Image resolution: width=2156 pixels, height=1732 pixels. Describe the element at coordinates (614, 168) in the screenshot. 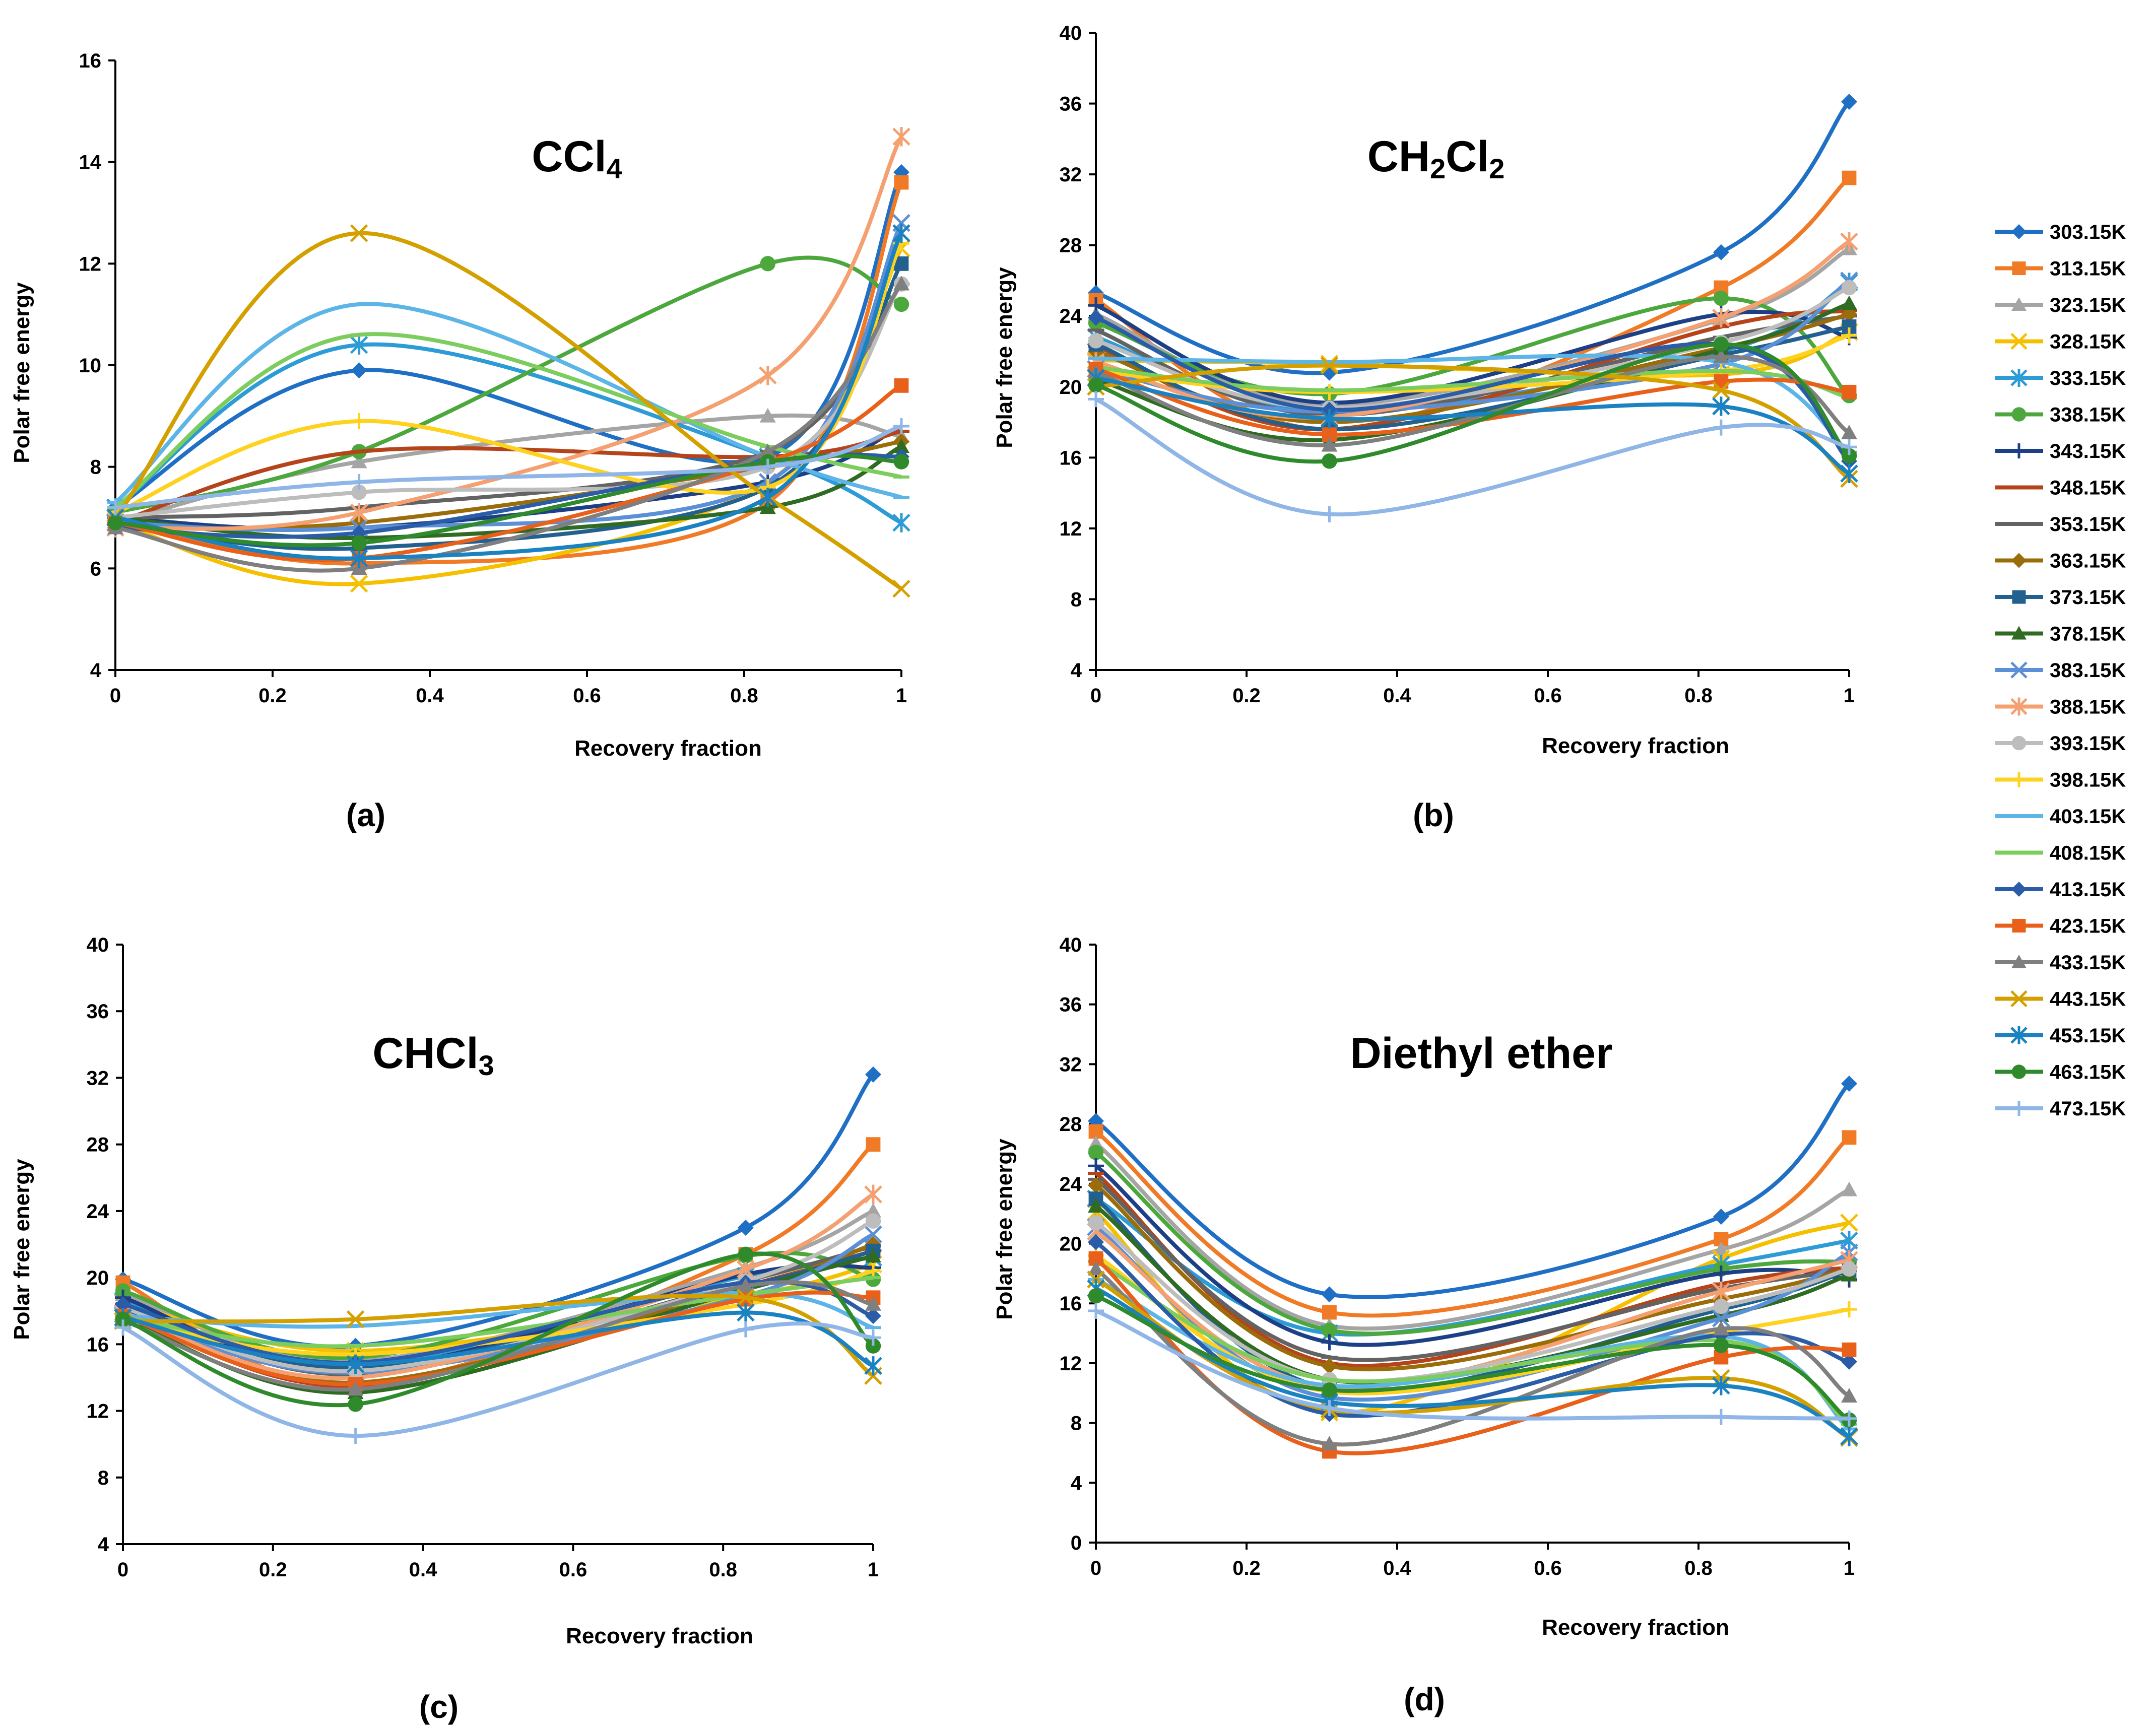

I see `chart-a-title-subscript: 4` at that location.